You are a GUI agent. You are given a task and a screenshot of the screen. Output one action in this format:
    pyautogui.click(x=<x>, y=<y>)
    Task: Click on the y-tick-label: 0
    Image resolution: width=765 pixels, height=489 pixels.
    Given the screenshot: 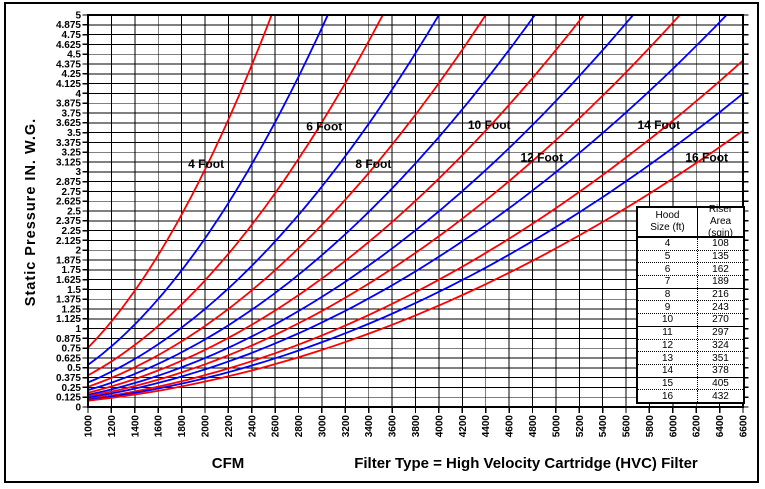 What is the action you would take?
    pyautogui.click(x=78, y=407)
    